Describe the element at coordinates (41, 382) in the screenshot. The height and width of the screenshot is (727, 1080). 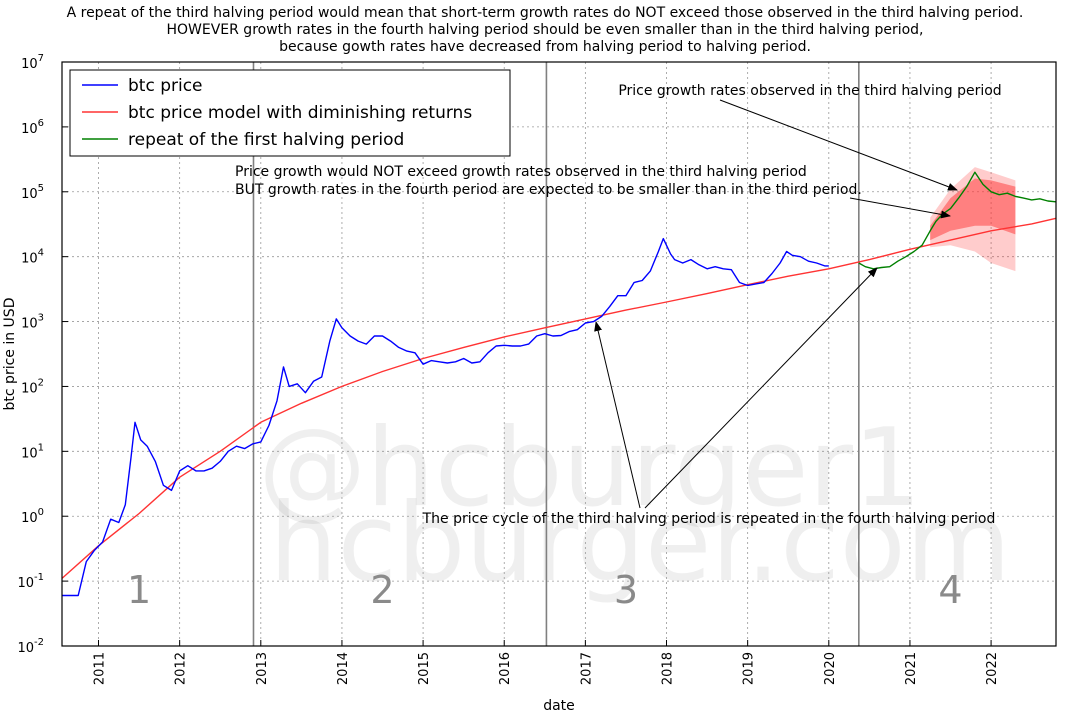
I see `y-tick-exponent-4: 2` at that location.